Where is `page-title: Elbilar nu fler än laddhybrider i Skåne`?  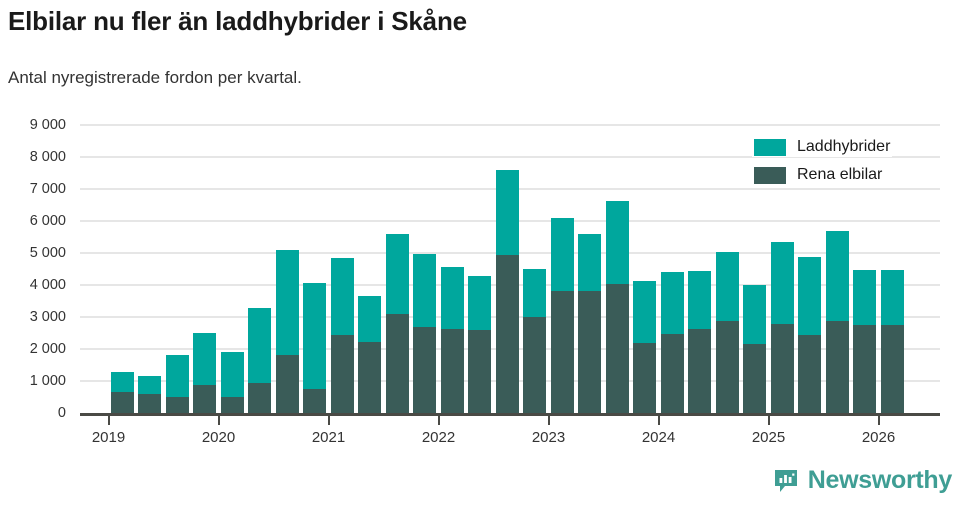 page-title: Elbilar nu fler än laddhybrider i Skåne is located at coordinates (237, 21).